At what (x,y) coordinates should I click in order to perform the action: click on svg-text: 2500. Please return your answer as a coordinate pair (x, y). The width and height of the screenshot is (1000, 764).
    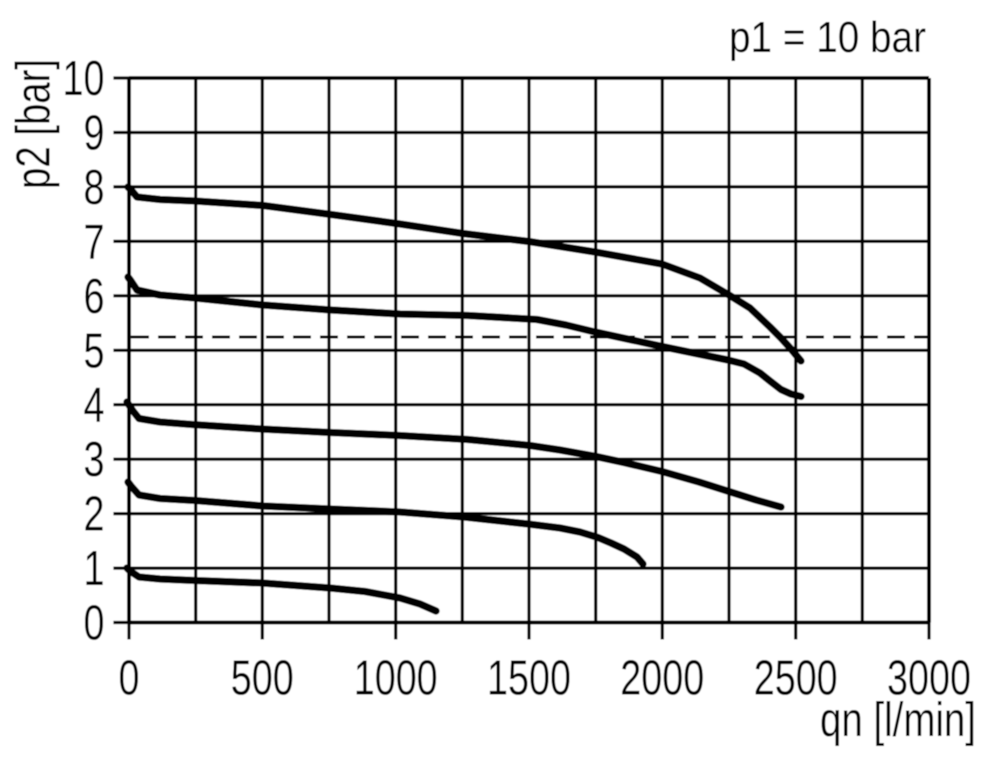
    Looking at the image, I should click on (796, 678).